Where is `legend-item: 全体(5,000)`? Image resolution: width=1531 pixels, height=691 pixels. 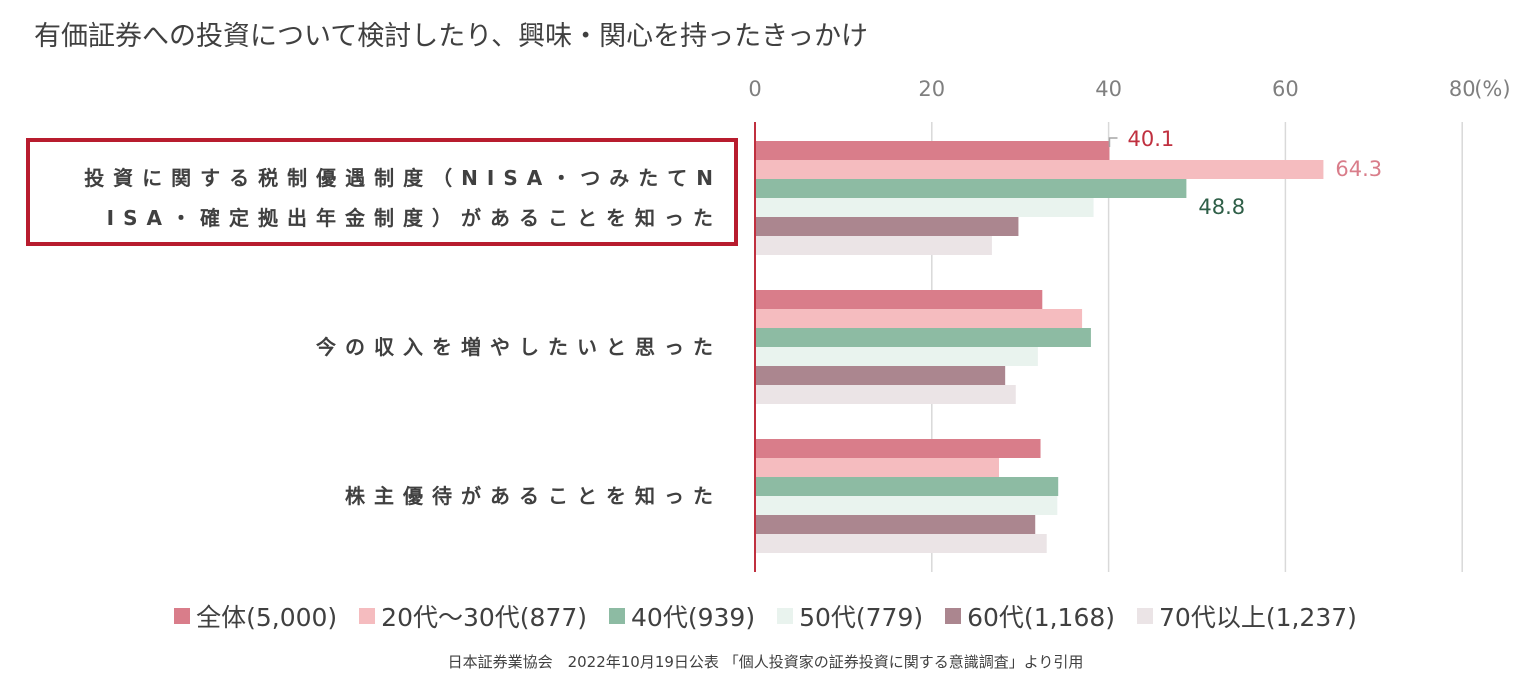
legend-item: 全体(5,000) is located at coordinates (255, 616).